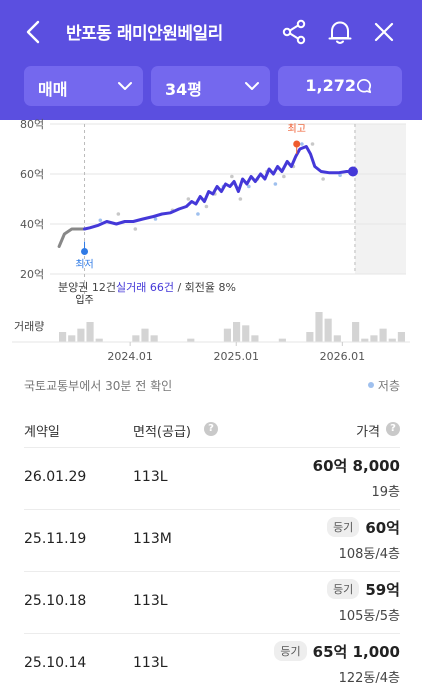  I want to click on header-area-label: 면적(공급), so click(162, 432).